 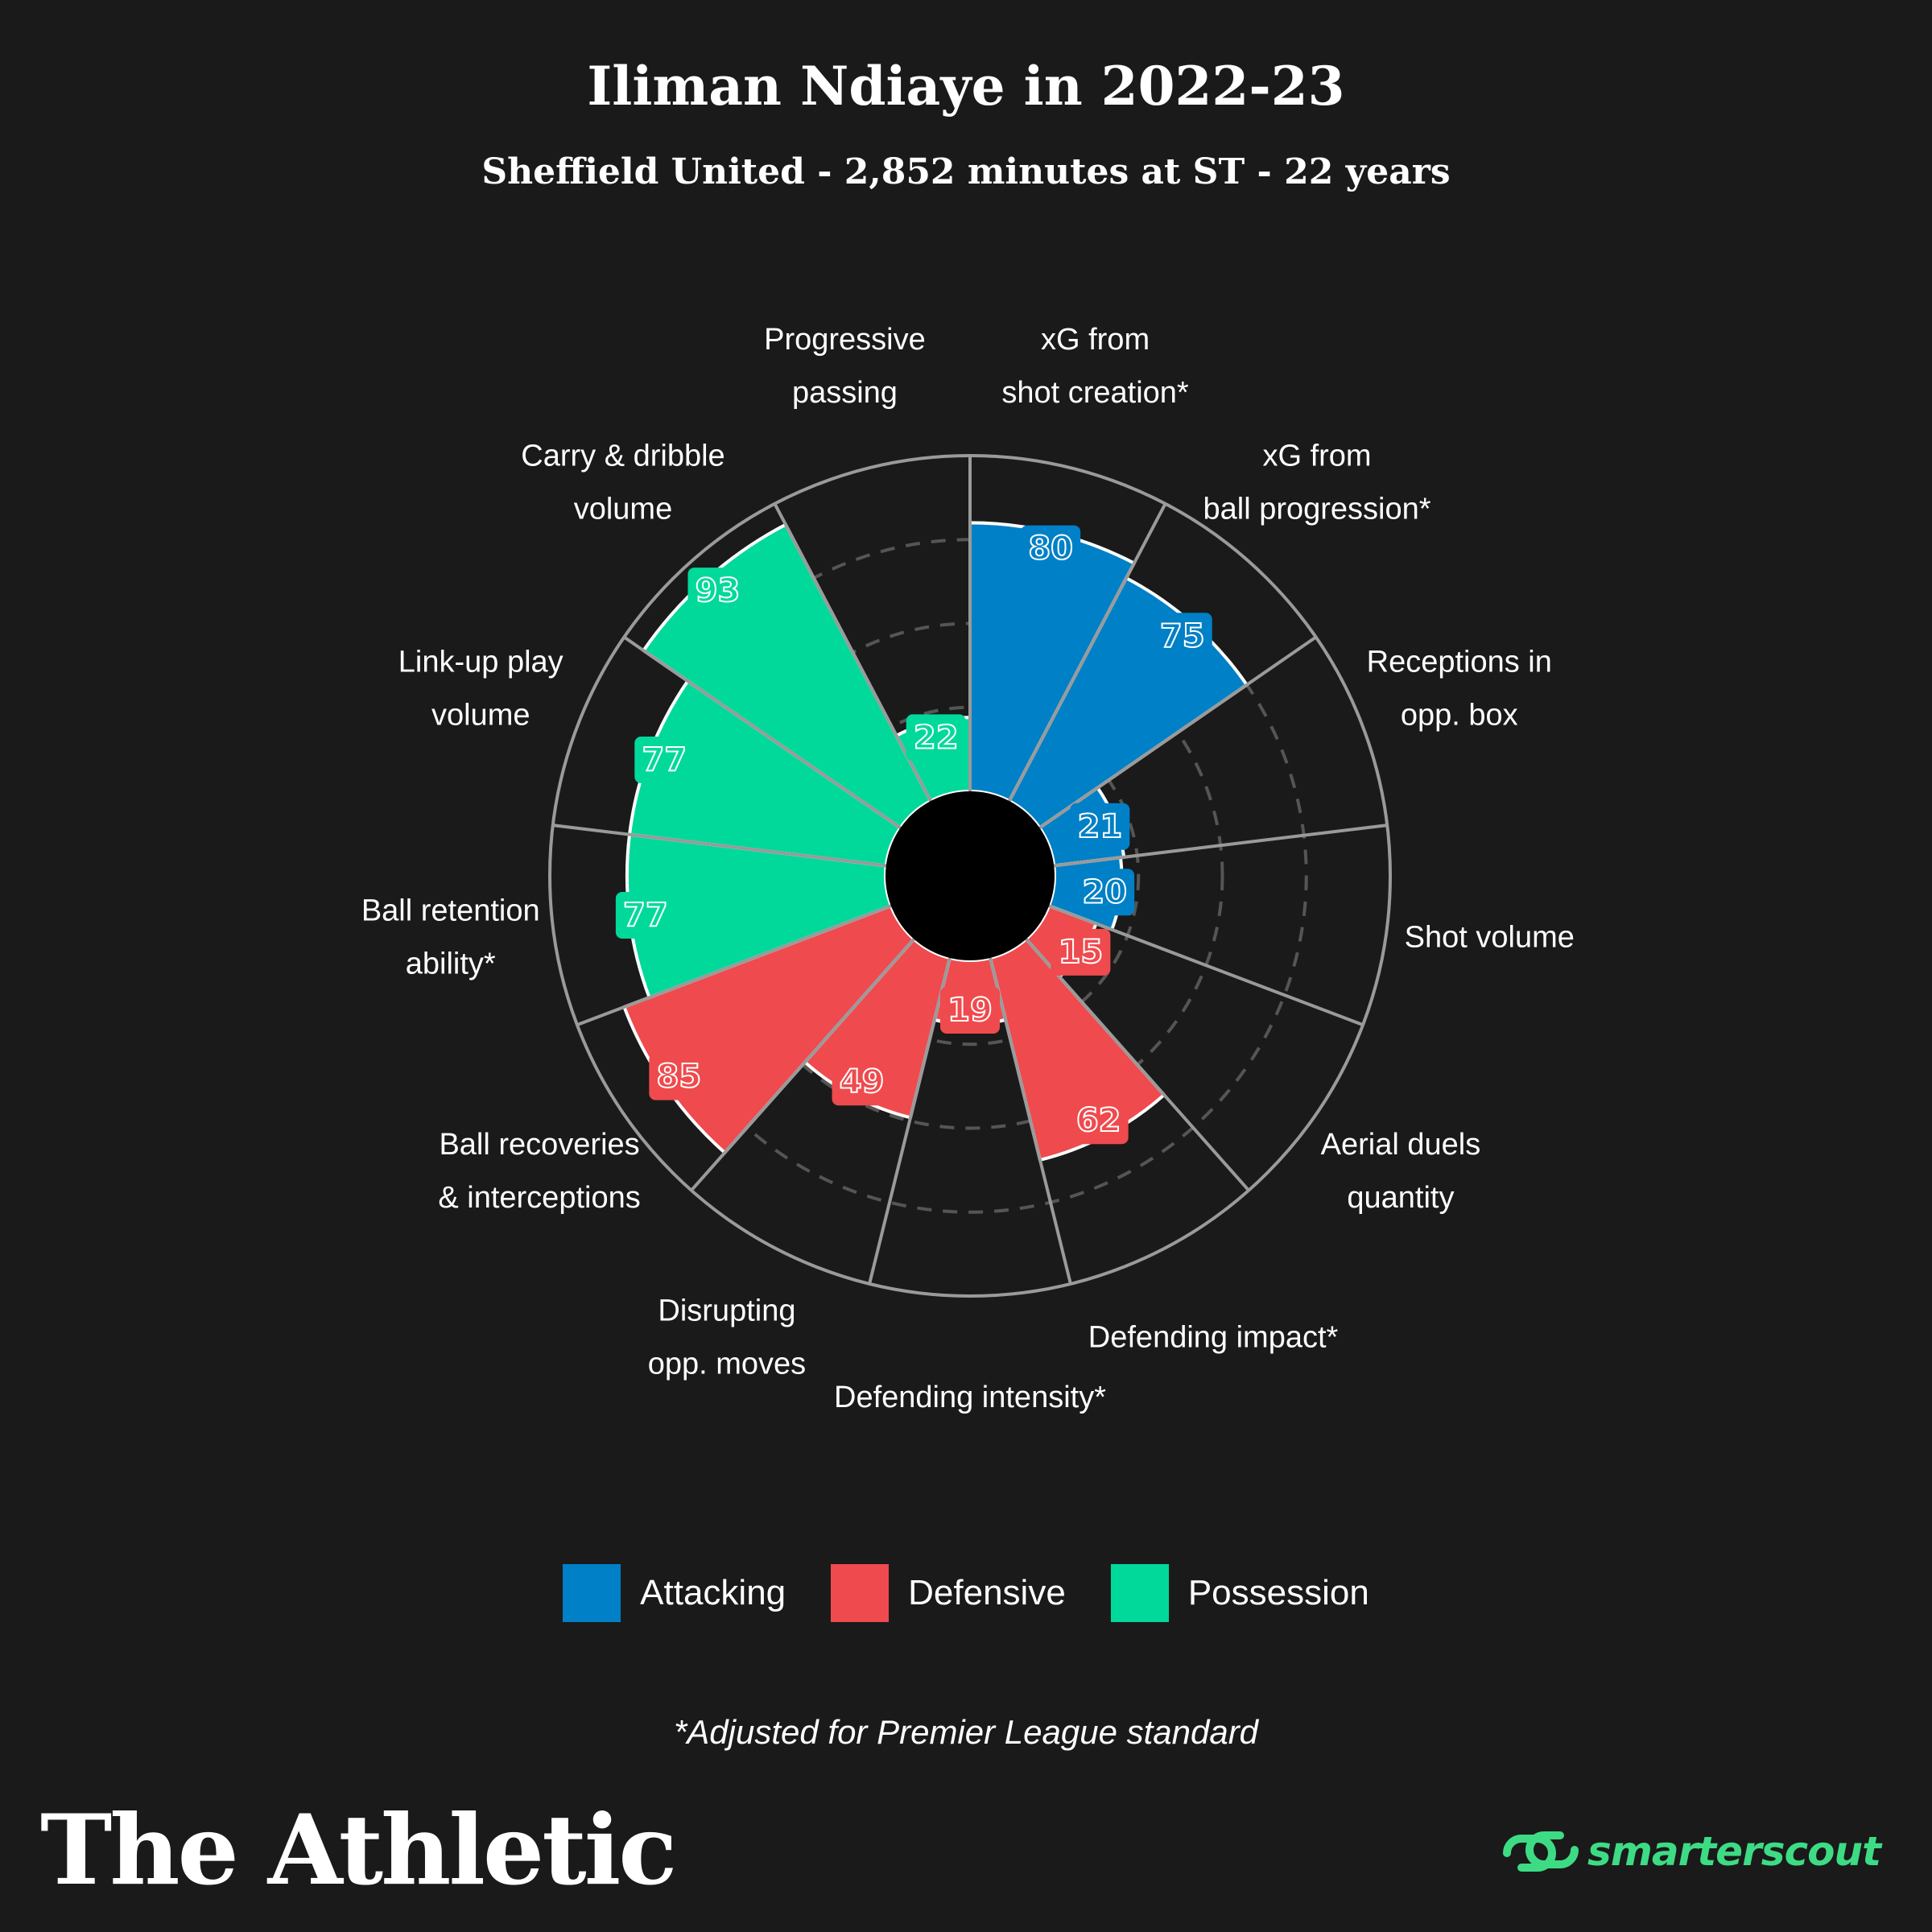 I want to click on legend-item-attacking: Attacking, so click(x=674, y=1593).